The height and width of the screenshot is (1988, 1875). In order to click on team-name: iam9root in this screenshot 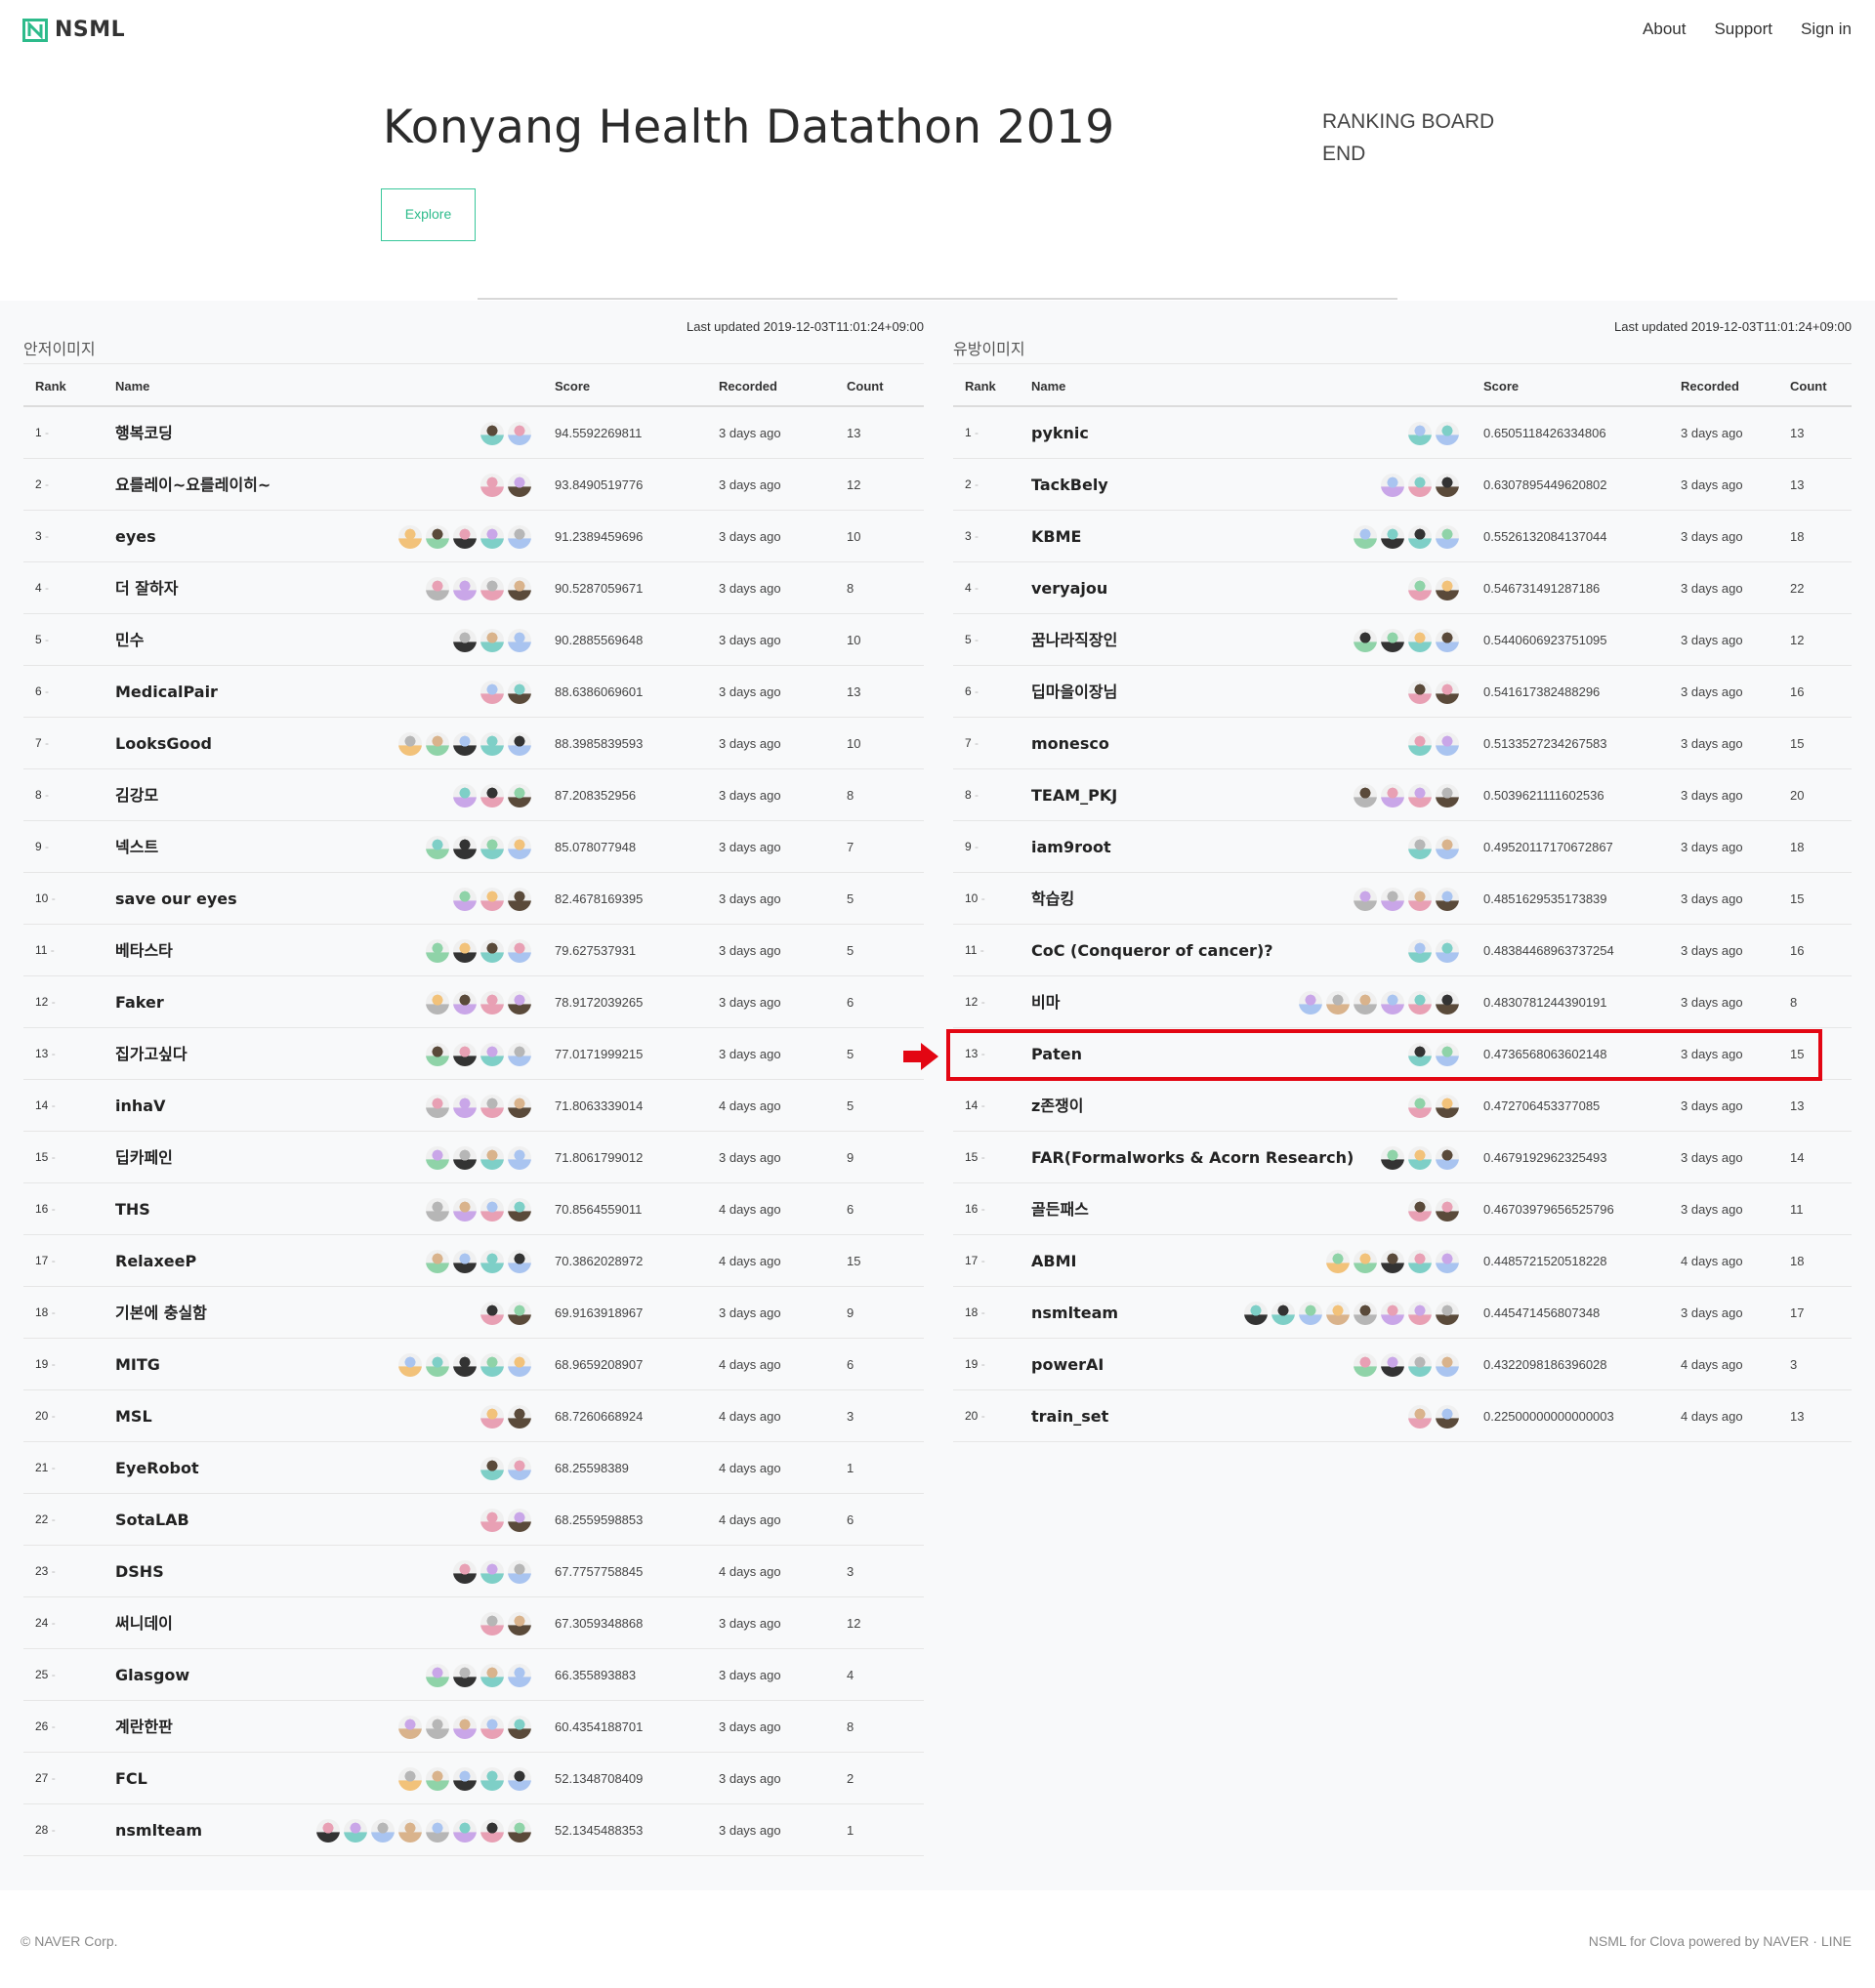, I will do `click(1071, 847)`.